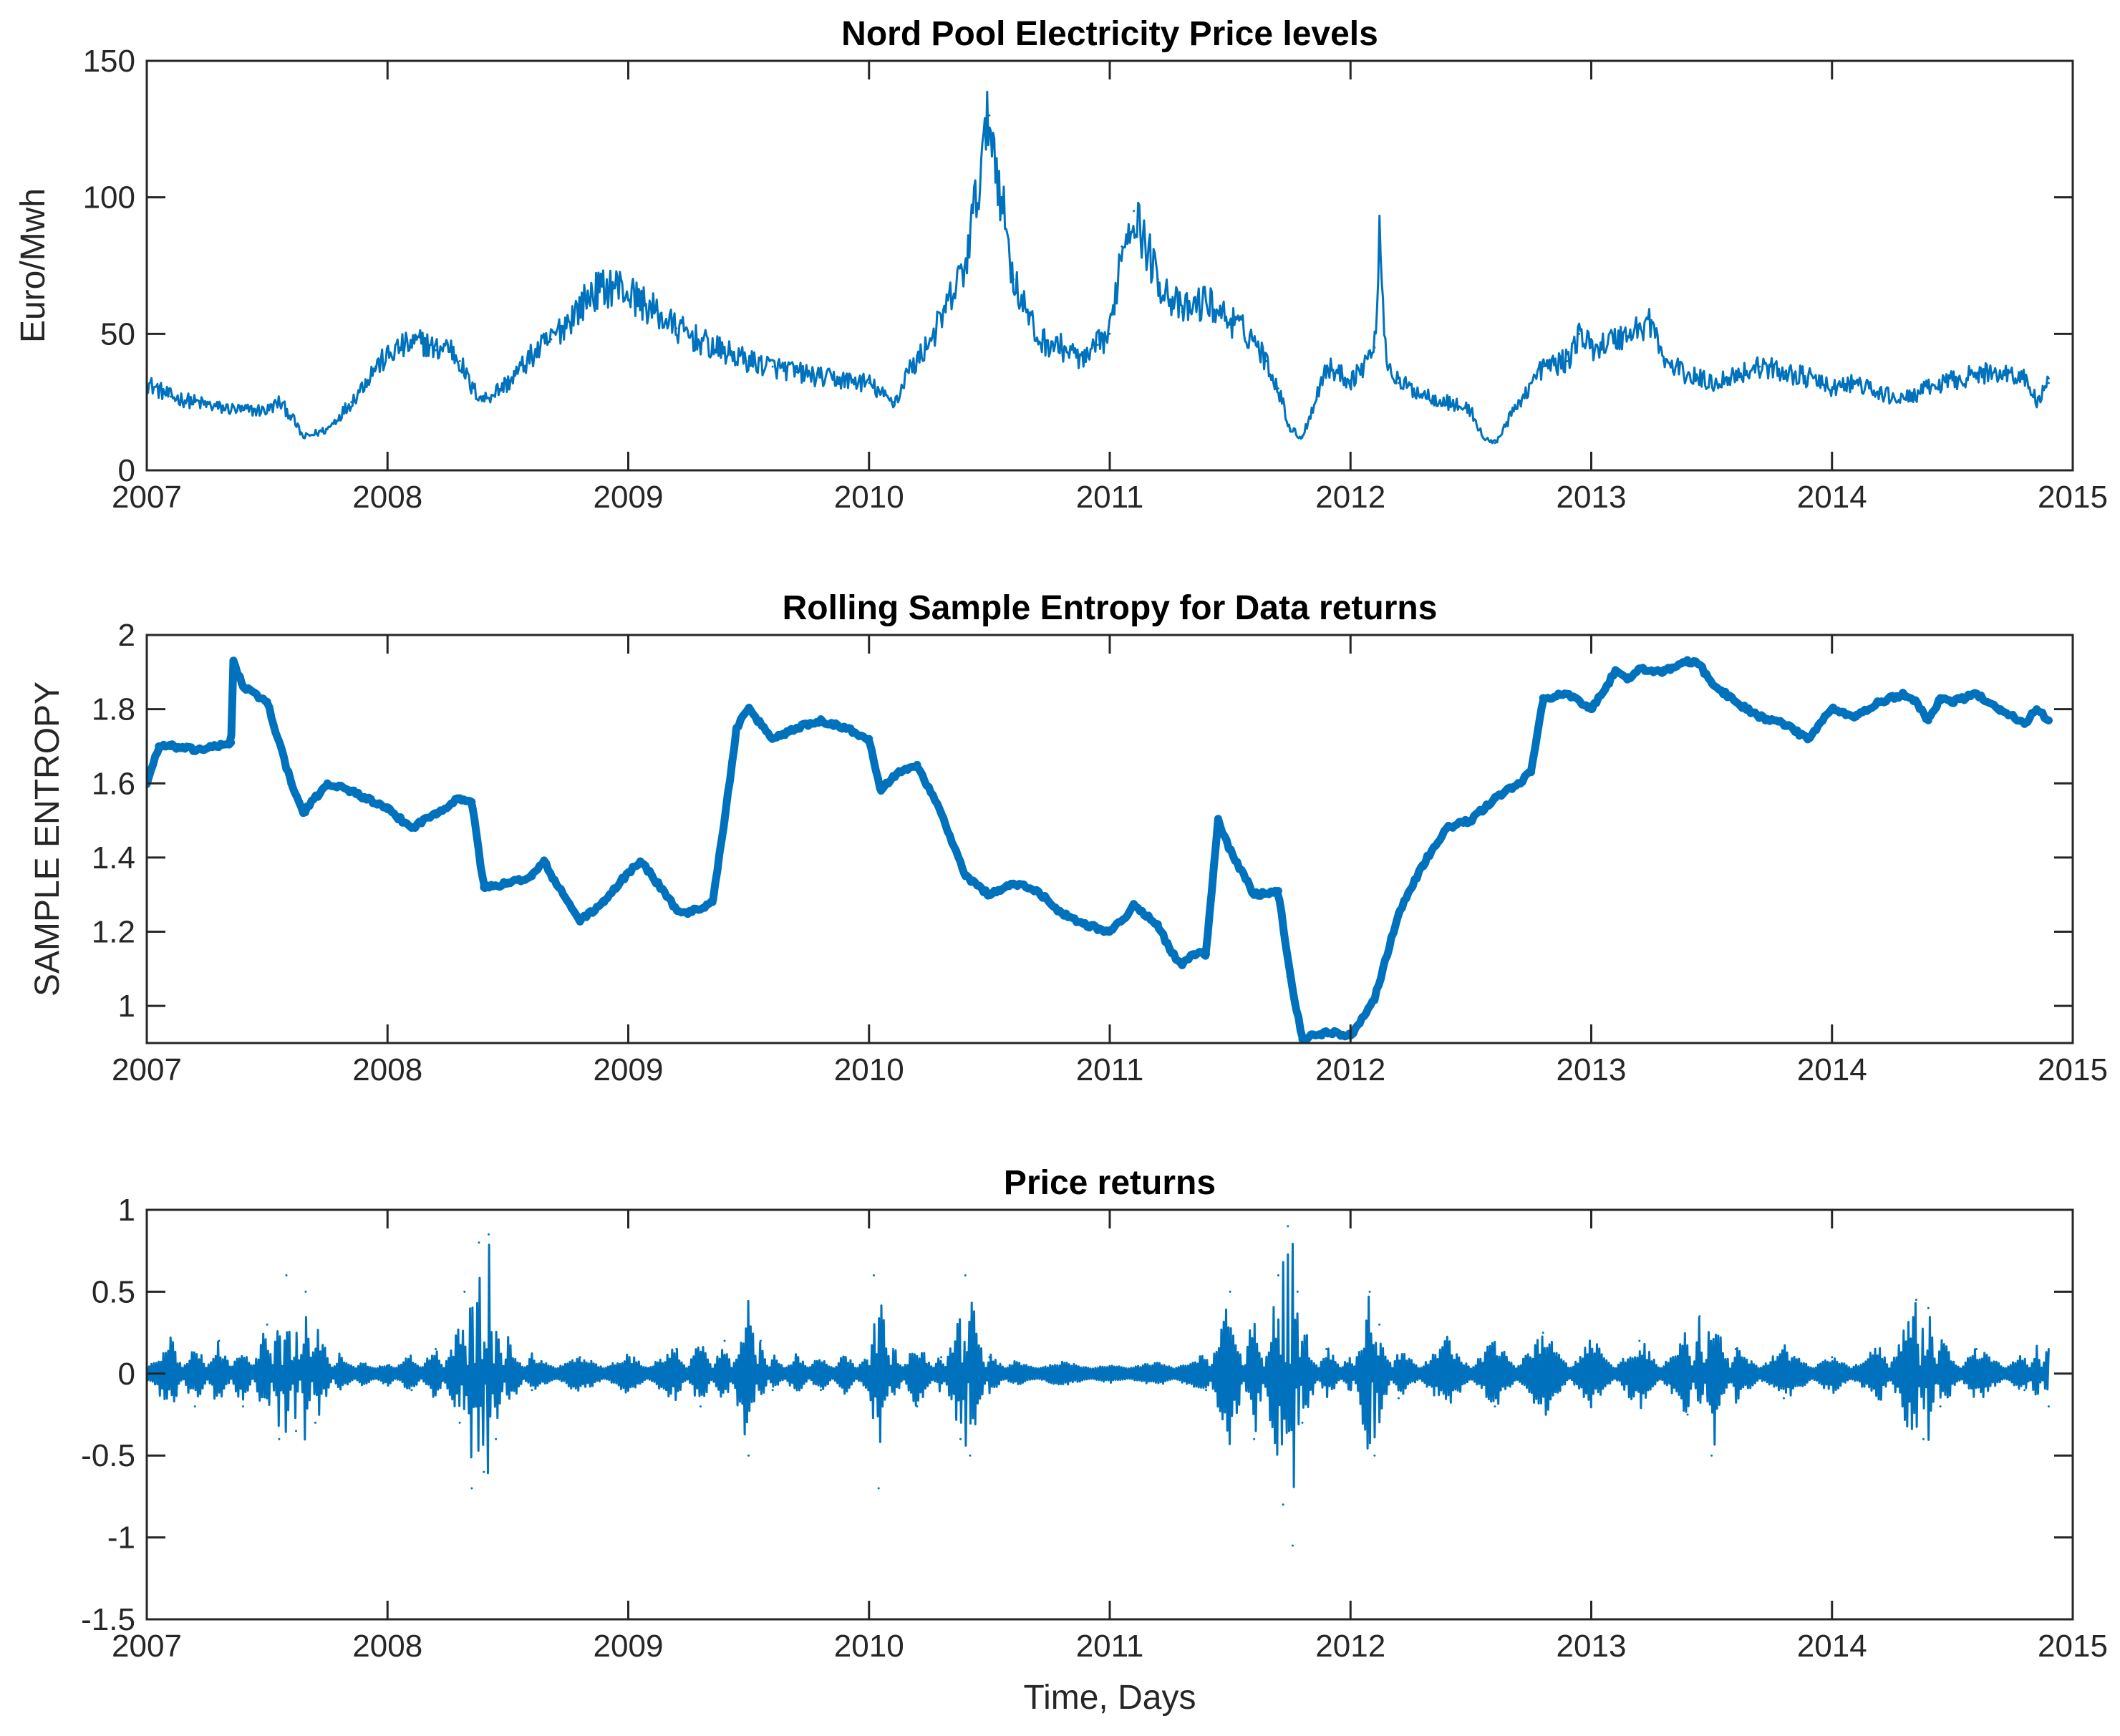 The height and width of the screenshot is (1736, 2120). I want to click on x-tick-label: 2007, so click(147, 497).